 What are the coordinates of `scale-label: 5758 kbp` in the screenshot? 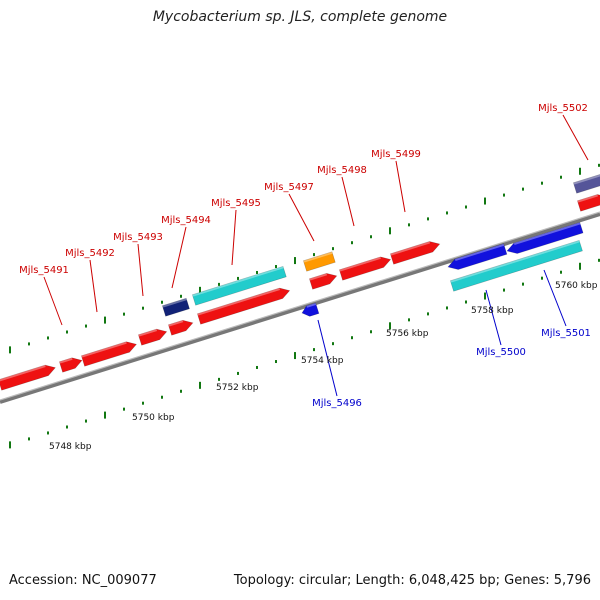 It's located at (492, 311).